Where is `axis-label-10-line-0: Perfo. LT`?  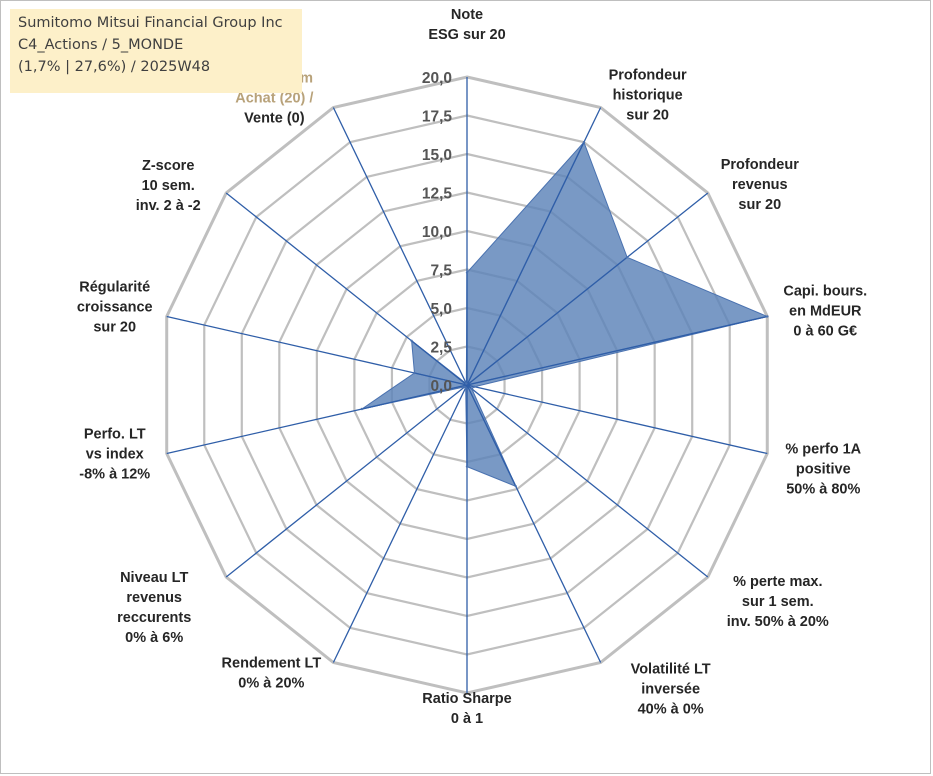 axis-label-10-line-0: Perfo. LT is located at coordinates (115, 435).